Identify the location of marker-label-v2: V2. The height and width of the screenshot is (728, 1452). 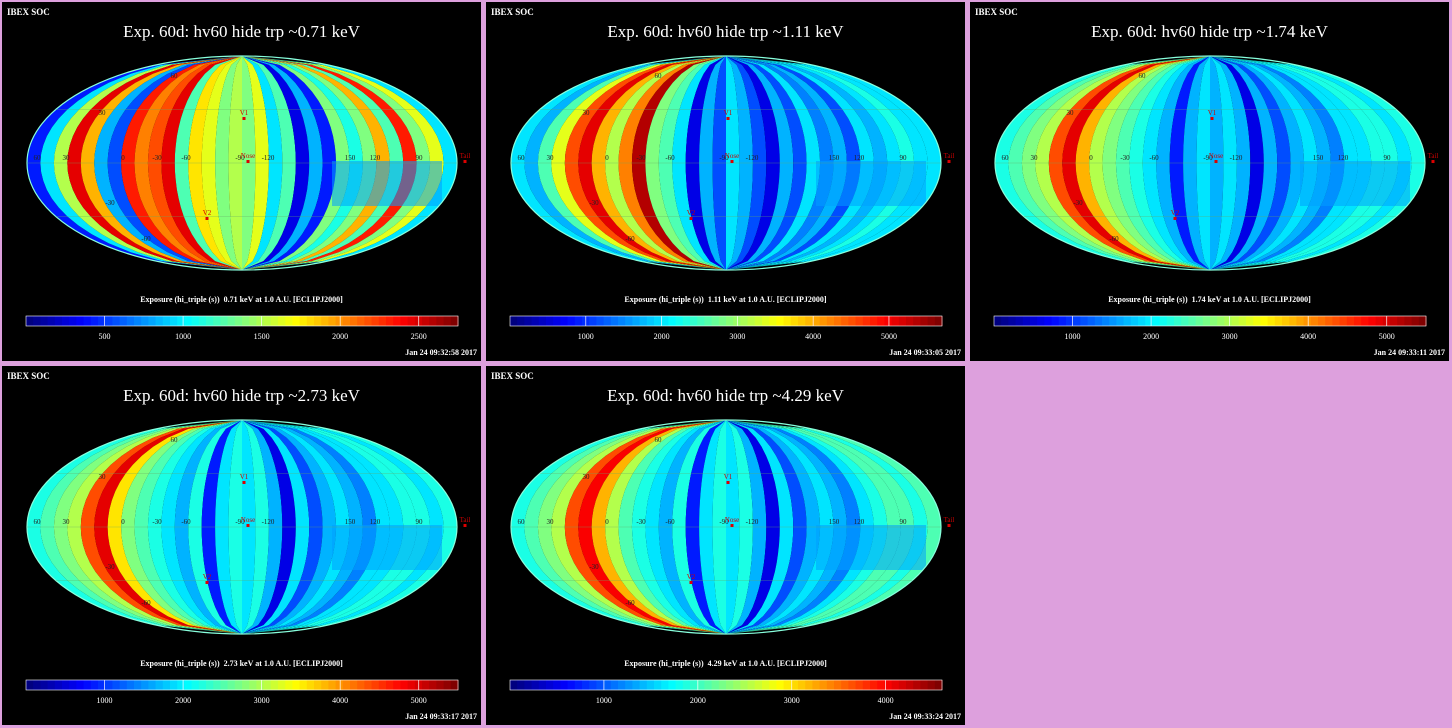
(207, 577).